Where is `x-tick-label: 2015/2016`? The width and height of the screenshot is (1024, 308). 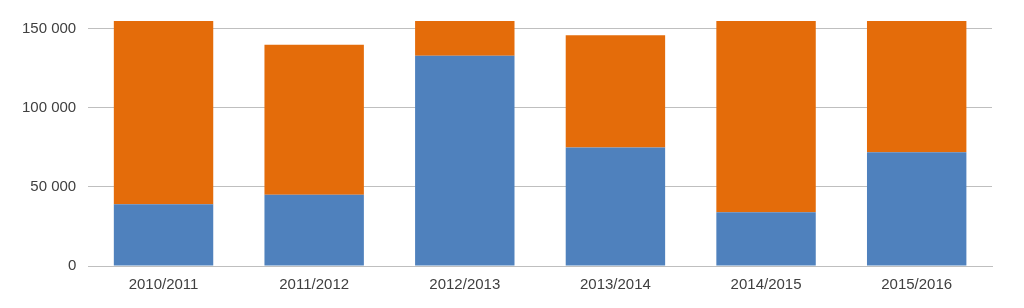 x-tick-label: 2015/2016 is located at coordinates (917, 284).